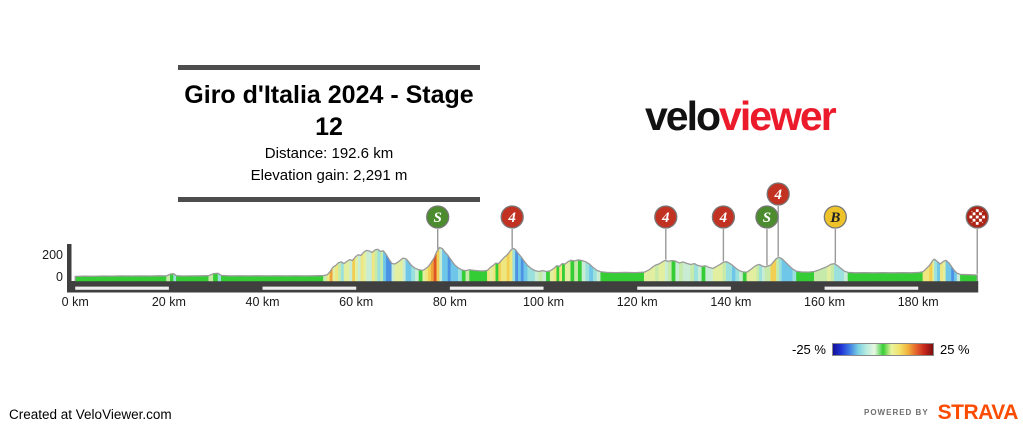 The height and width of the screenshot is (428, 1023). What do you see at coordinates (707, 228) in the screenshot?
I see `route-markers: S 4 4 4 S4B` at bounding box center [707, 228].